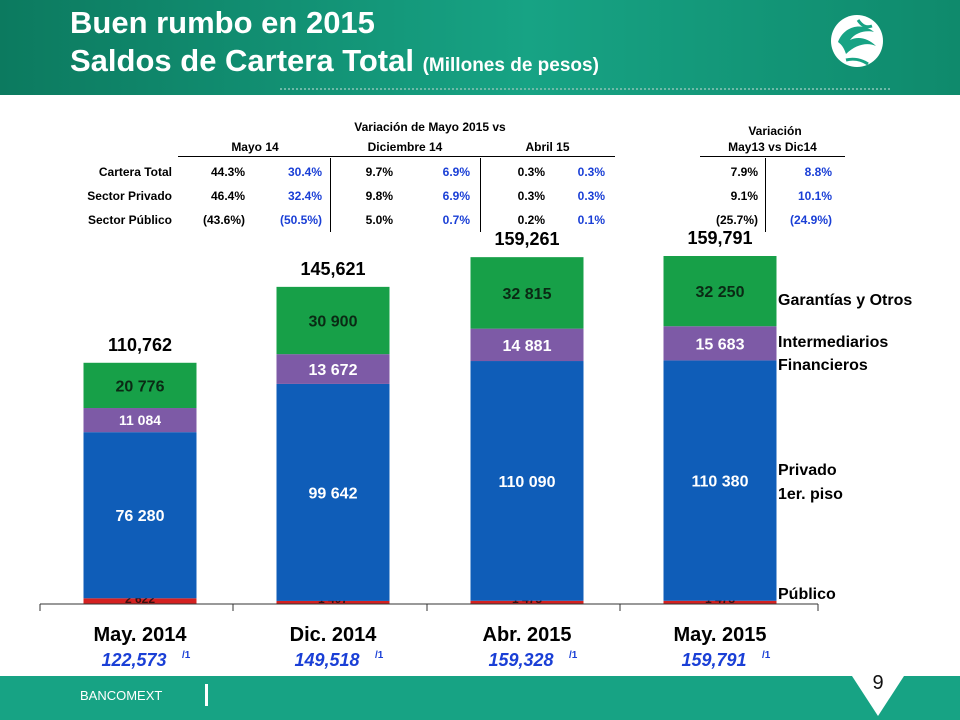 Image resolution: width=960 pixels, height=720 pixels. I want to click on table-cell: 32.4%, so click(304, 196).